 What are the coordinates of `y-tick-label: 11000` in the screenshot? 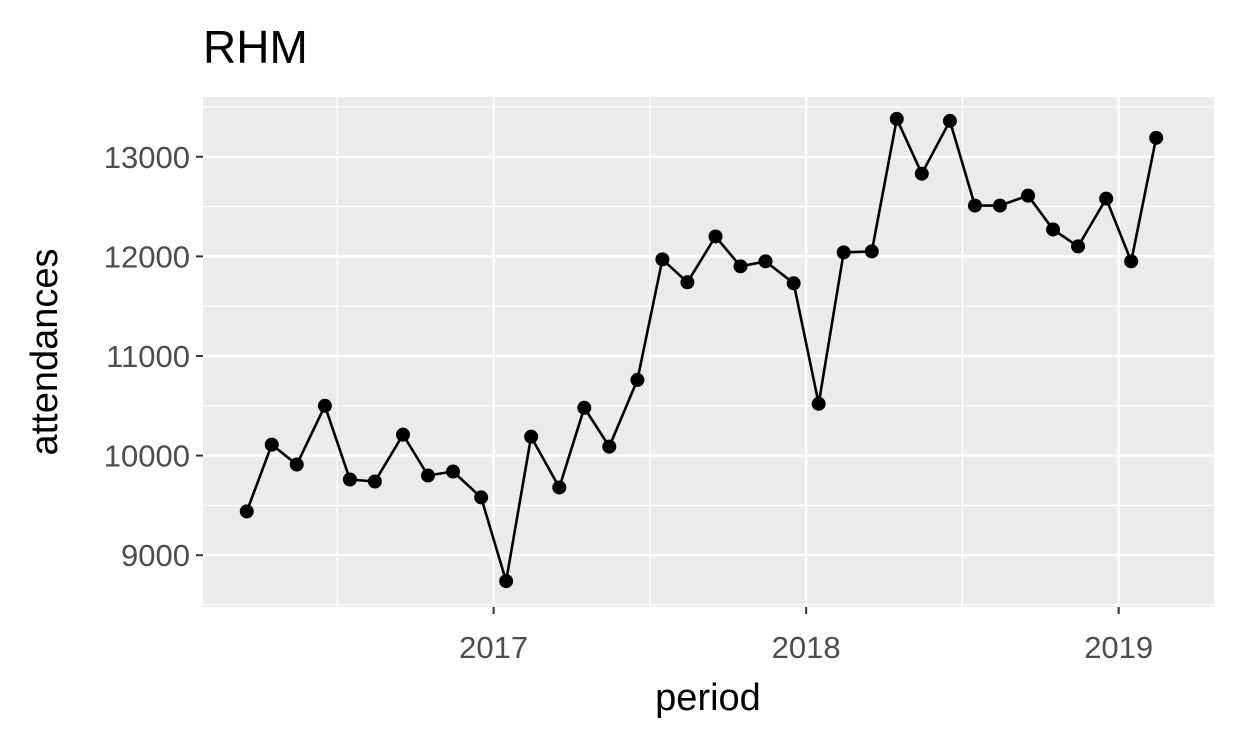 It's located at (148, 356).